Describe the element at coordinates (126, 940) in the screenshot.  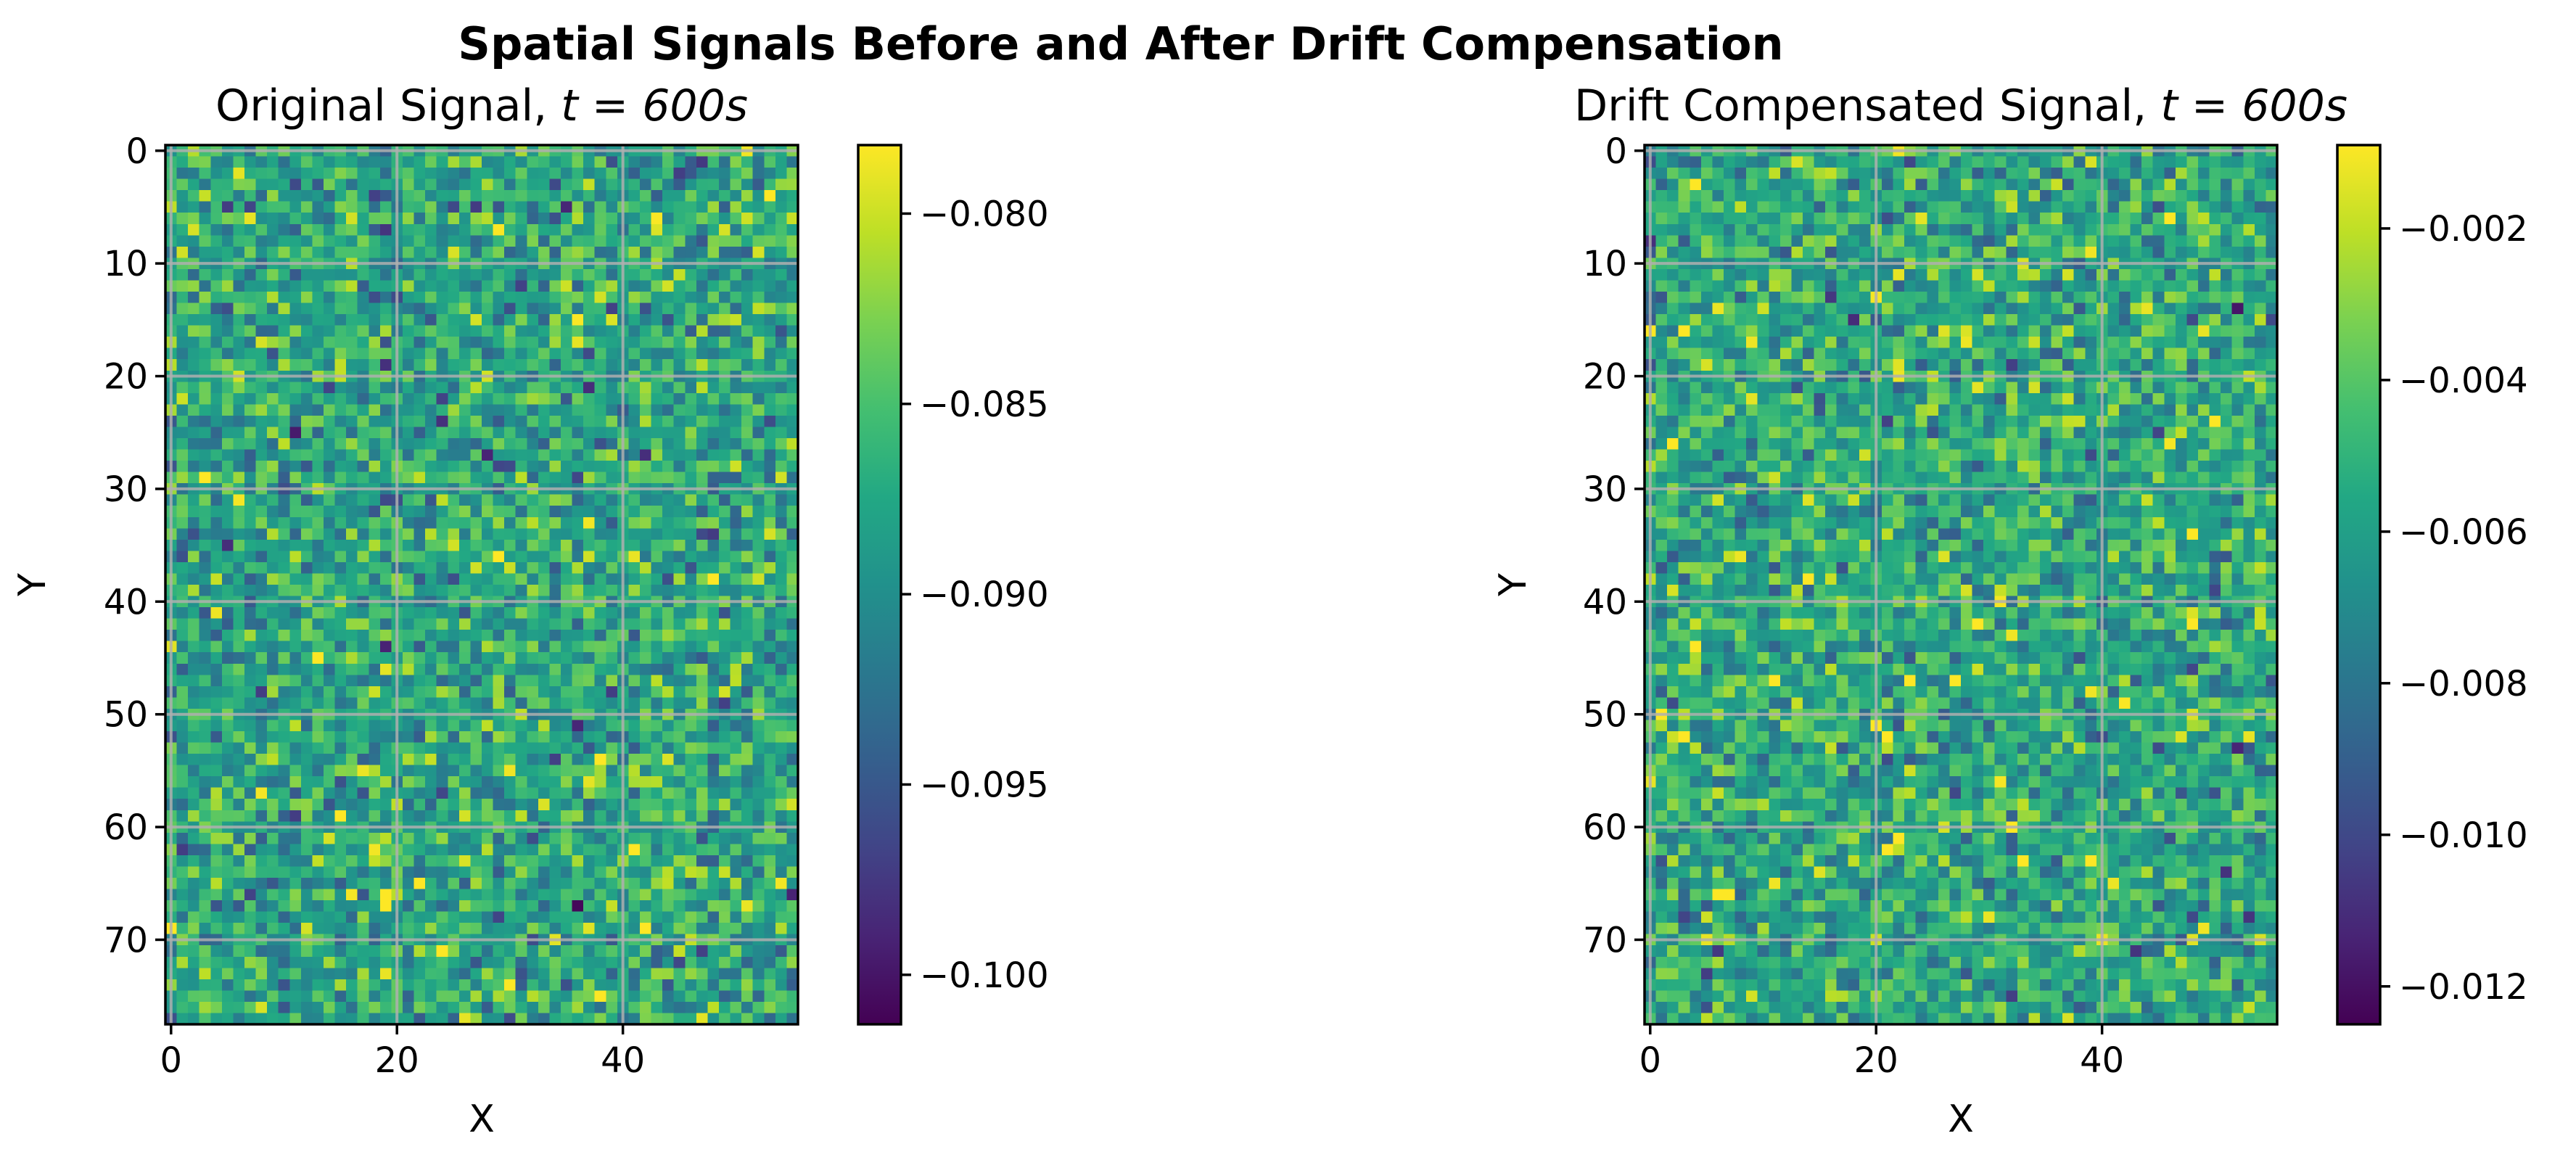
I see `y-tick-label: 70` at that location.